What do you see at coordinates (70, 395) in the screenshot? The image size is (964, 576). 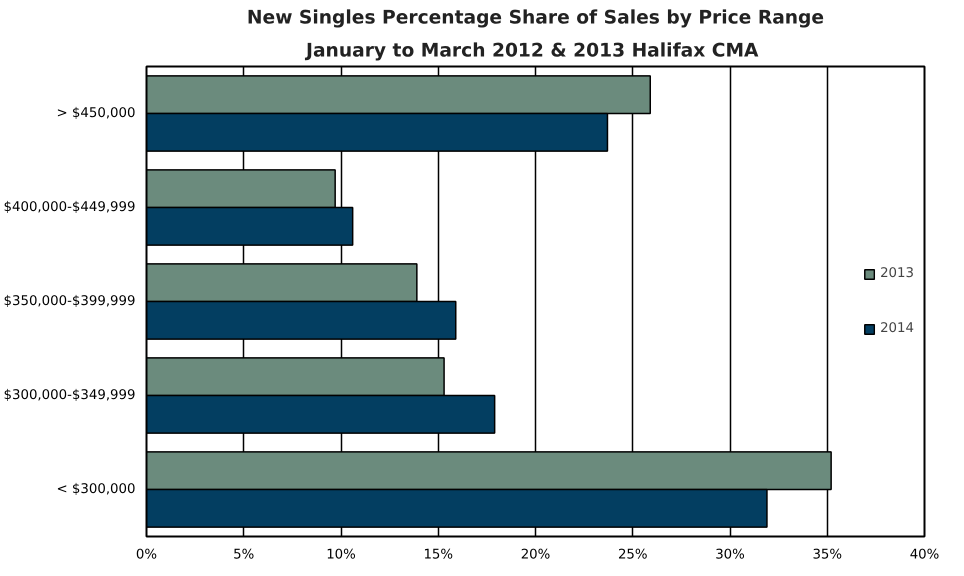 I see `y-tick-label: $300,000-$349,999` at bounding box center [70, 395].